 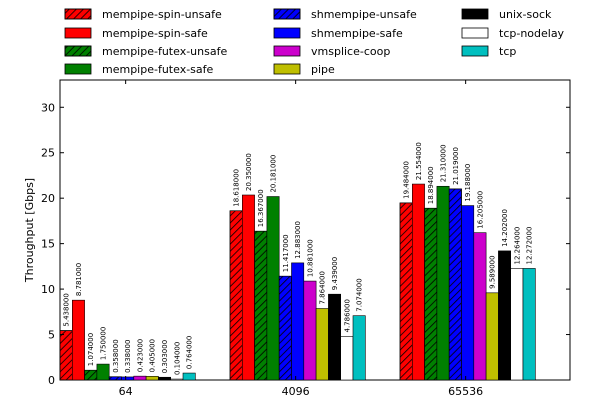 I want to click on data-label: 16.205000, so click(x=480, y=210).